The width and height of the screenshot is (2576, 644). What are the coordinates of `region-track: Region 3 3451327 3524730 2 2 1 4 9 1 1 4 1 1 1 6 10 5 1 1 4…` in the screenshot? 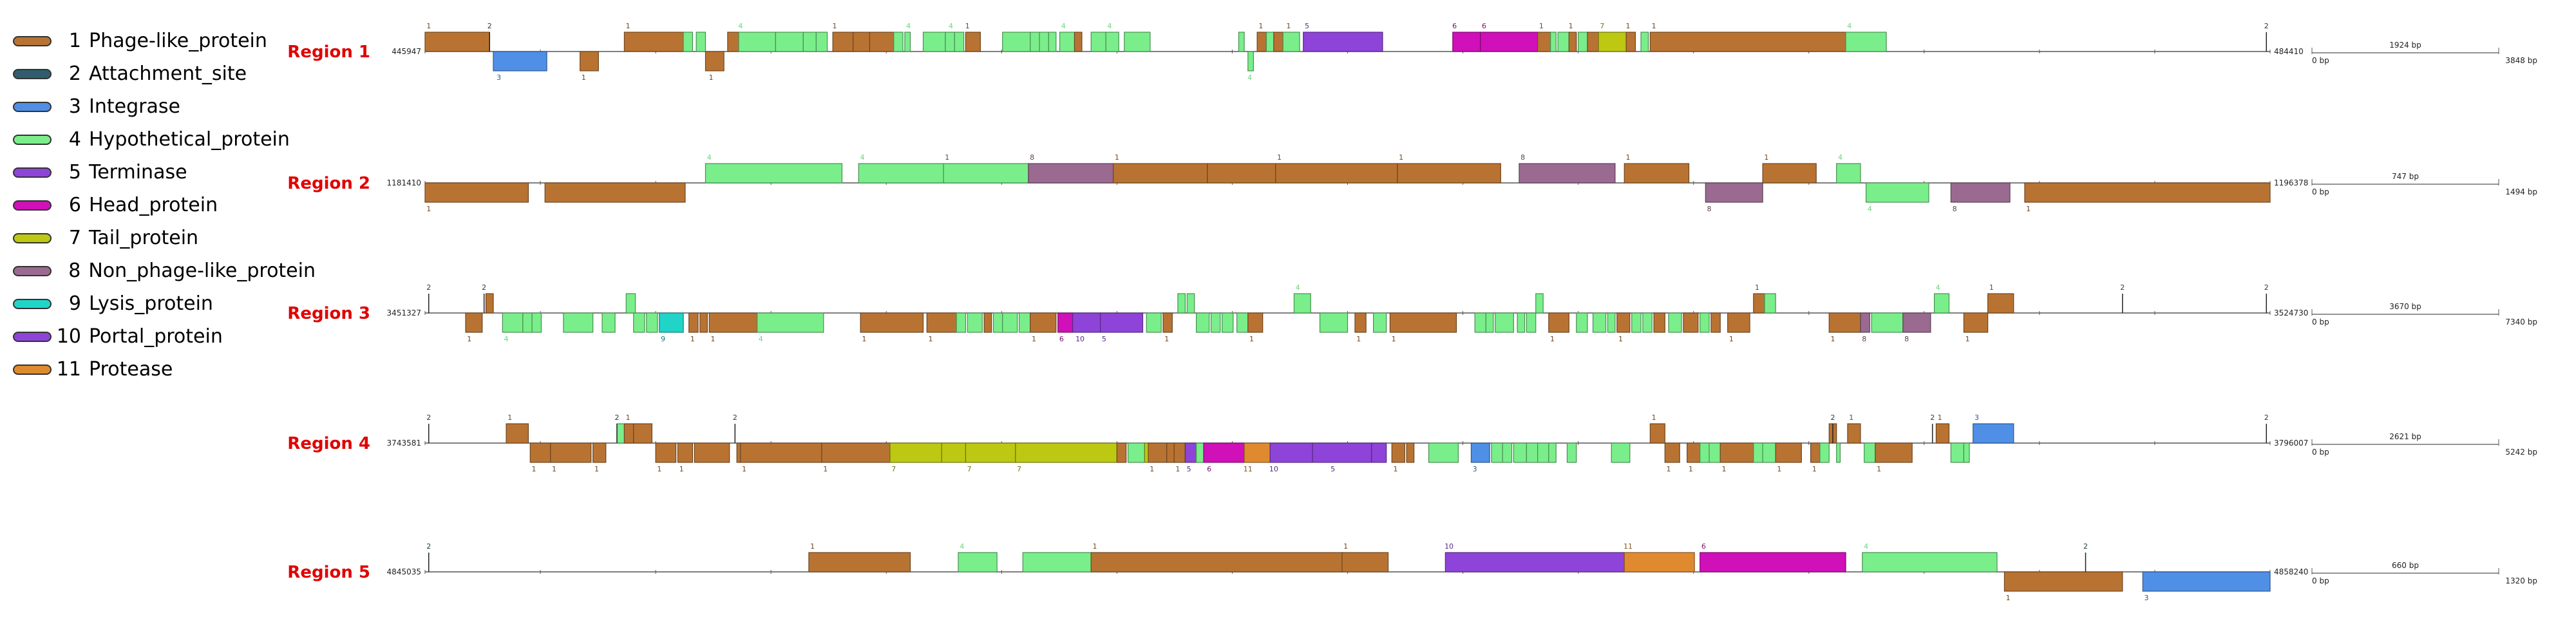 It's located at (1412, 313).